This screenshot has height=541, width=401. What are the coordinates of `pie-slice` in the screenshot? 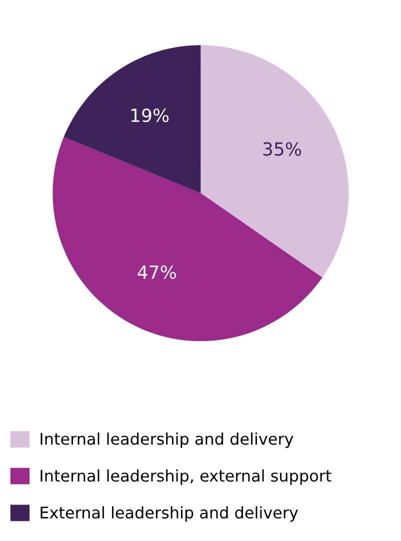 It's located at (132, 119).